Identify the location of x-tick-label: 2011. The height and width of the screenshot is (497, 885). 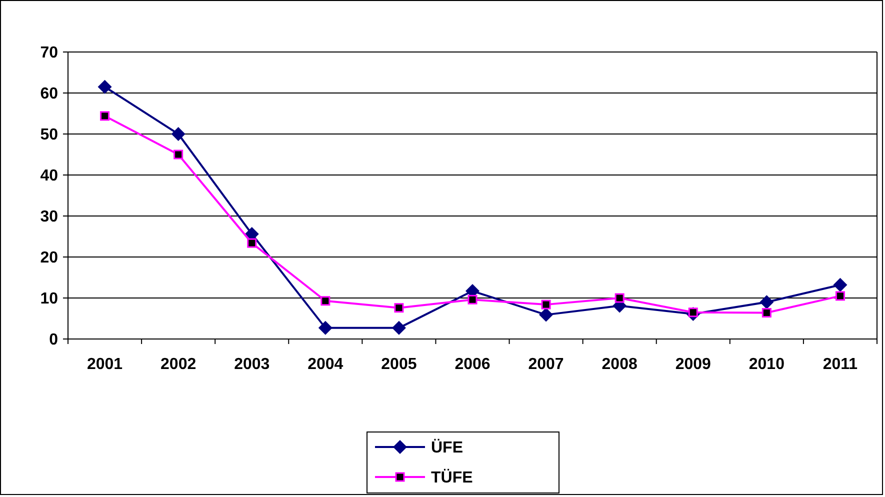
(840, 364).